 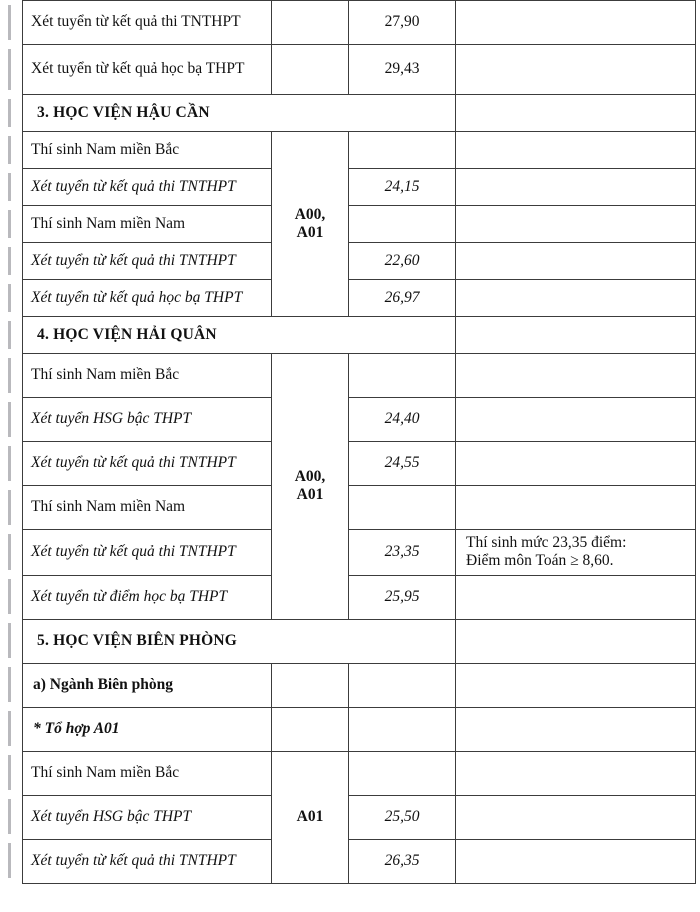 I want to click on table-row: Xét tuyển từ kết quả học bạ THPT 26,97, so click(x=359, y=298).